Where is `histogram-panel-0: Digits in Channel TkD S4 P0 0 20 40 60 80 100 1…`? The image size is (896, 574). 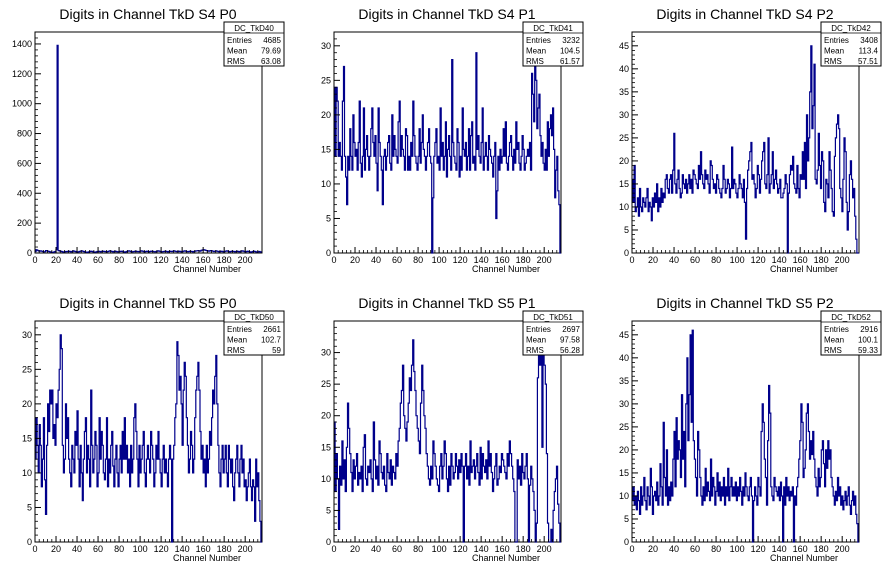
histogram-panel-0: Digits in Channel TkD S4 P0 0 20 40 60 80 100 1… is located at coordinates (148, 140).